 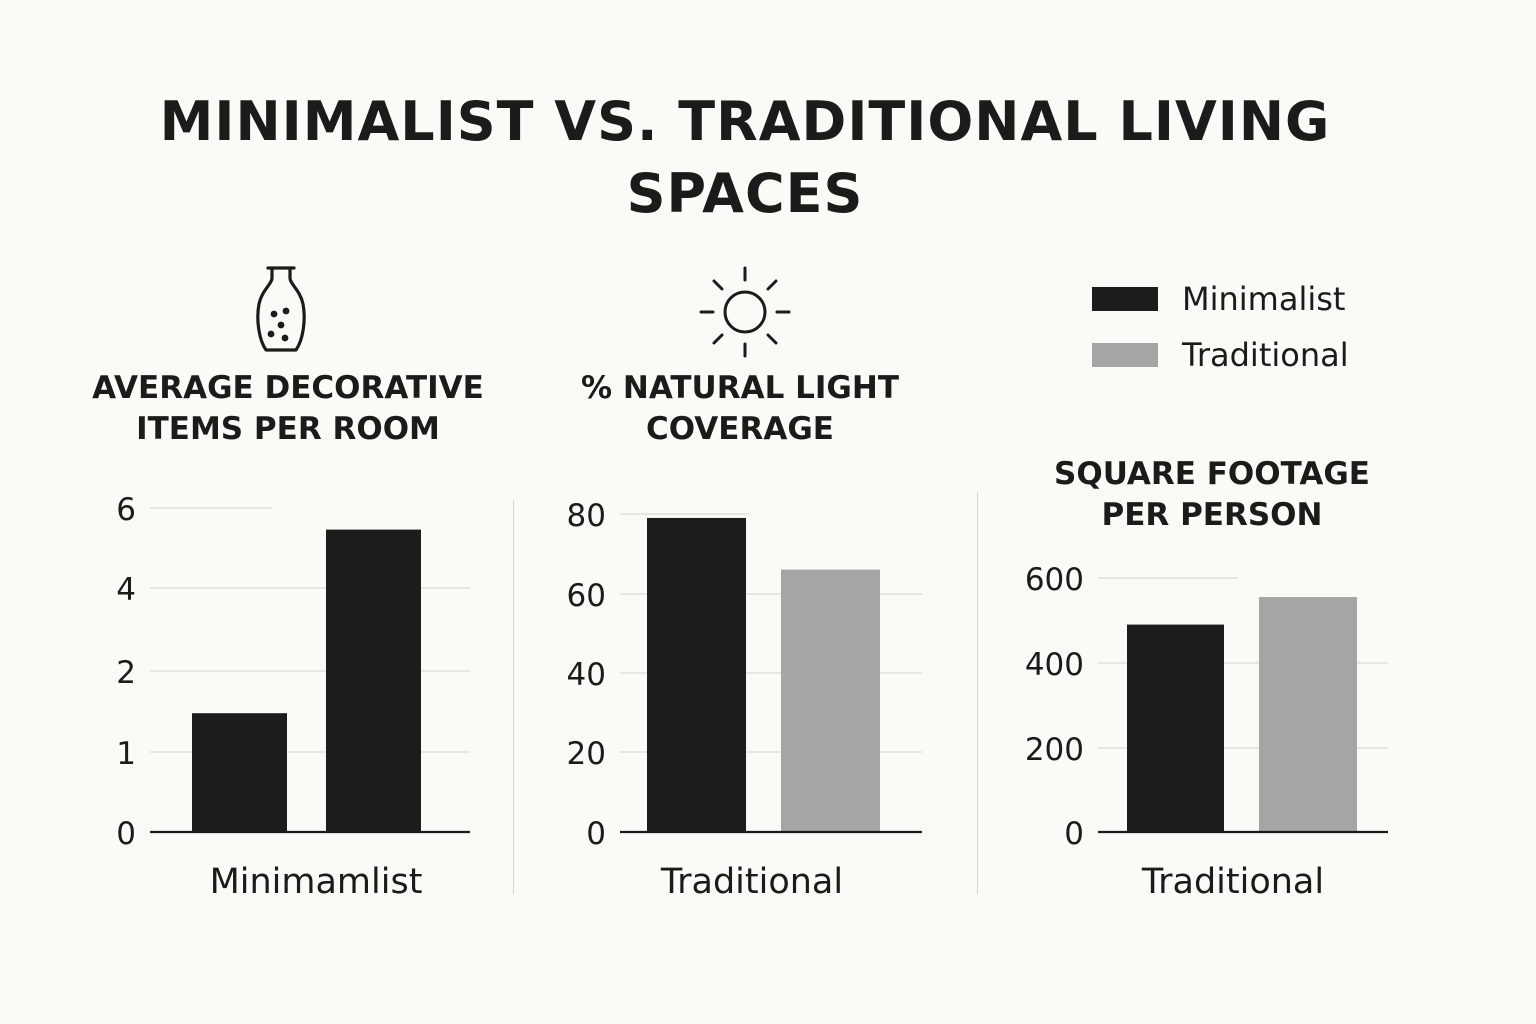 What do you see at coordinates (1212, 515) in the screenshot?
I see `panel-title-square-footage-line-2: PER PERSON` at bounding box center [1212, 515].